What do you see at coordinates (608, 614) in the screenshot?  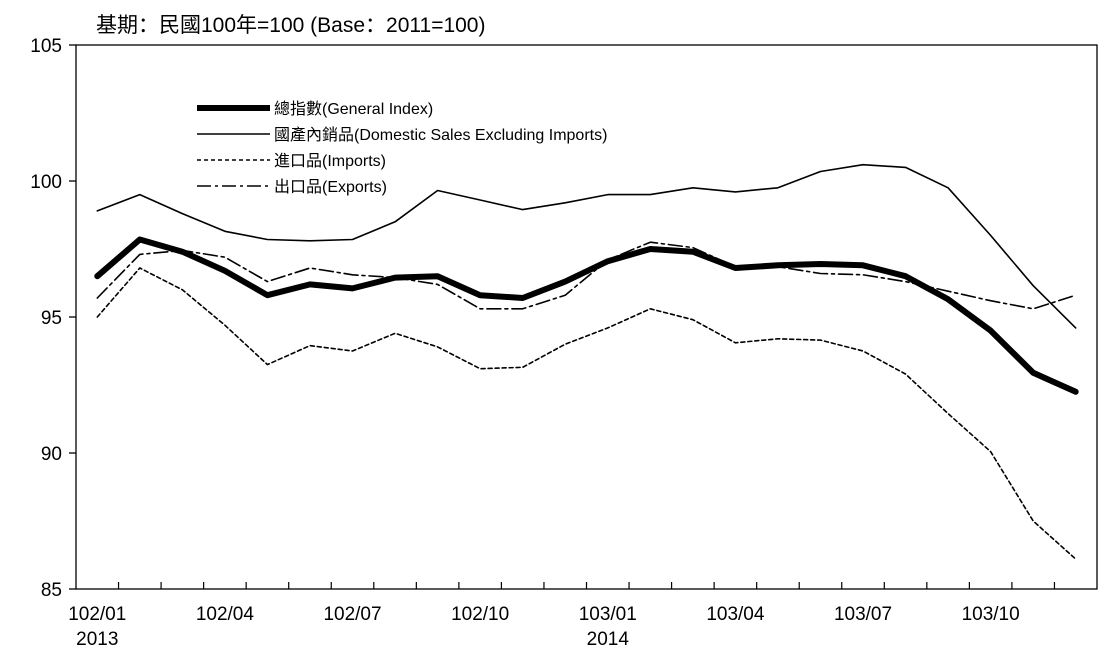 I see `x-tick-label: 103/01` at bounding box center [608, 614].